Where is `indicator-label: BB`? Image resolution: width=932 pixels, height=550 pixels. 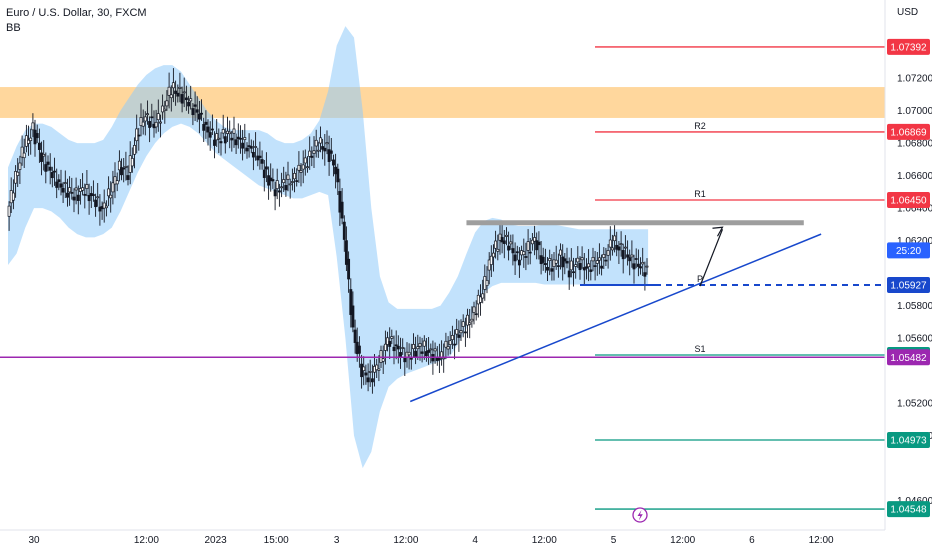 indicator-label: BB is located at coordinates (13, 28).